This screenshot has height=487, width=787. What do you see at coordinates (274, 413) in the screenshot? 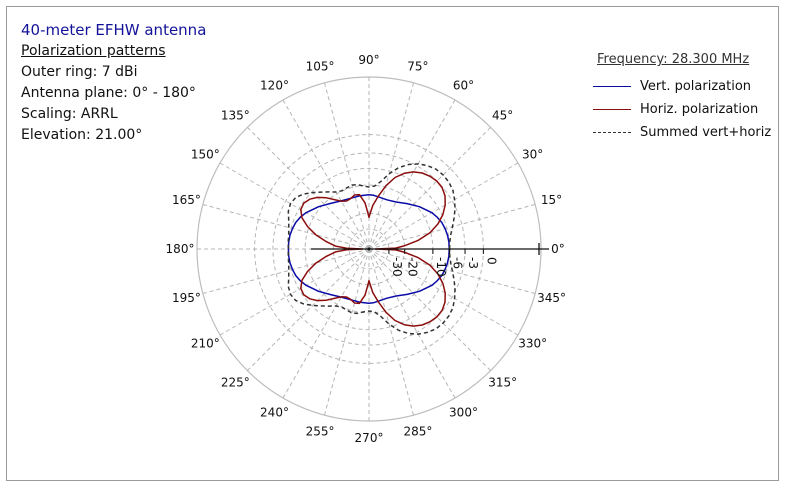
I see `angle-label-240: 240°` at bounding box center [274, 413].